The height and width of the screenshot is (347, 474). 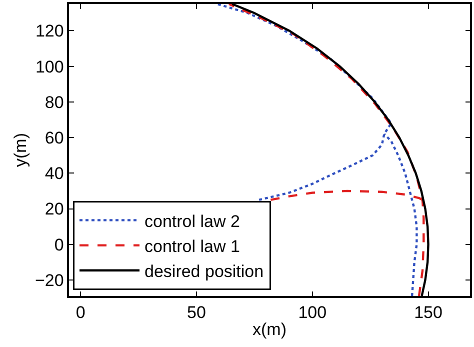 What do you see at coordinates (312, 312) in the screenshot?
I see `x-tick-label: 100` at bounding box center [312, 312].